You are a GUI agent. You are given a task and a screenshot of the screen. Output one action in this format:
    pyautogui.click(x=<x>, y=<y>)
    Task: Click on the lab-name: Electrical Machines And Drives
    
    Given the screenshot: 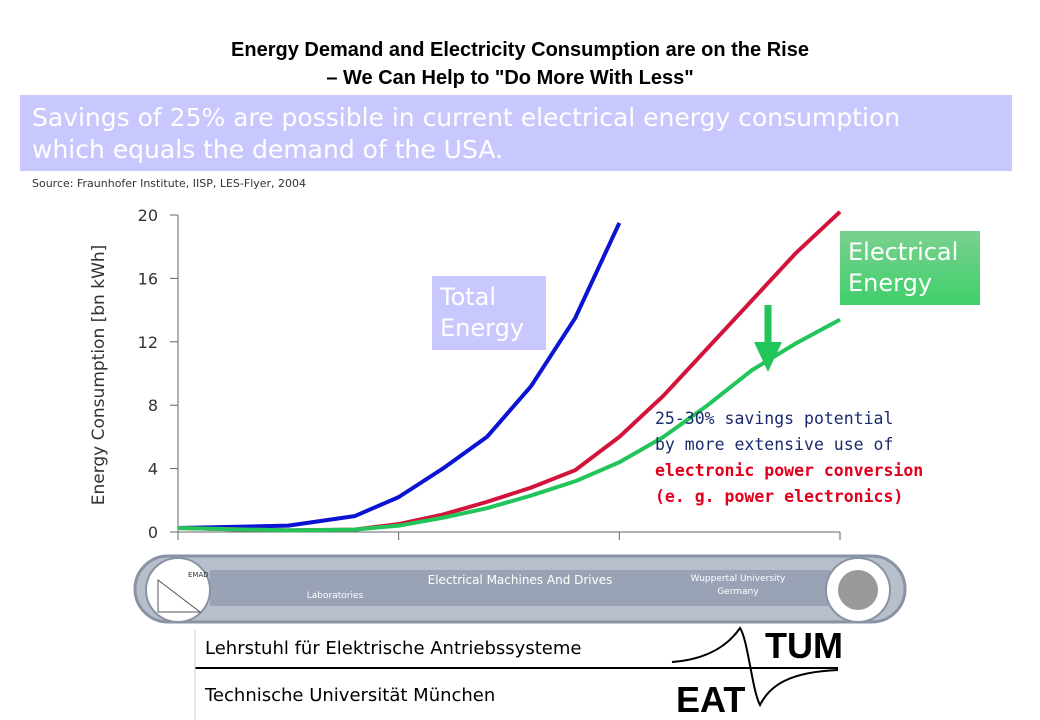 What is the action you would take?
    pyautogui.click(x=520, y=580)
    